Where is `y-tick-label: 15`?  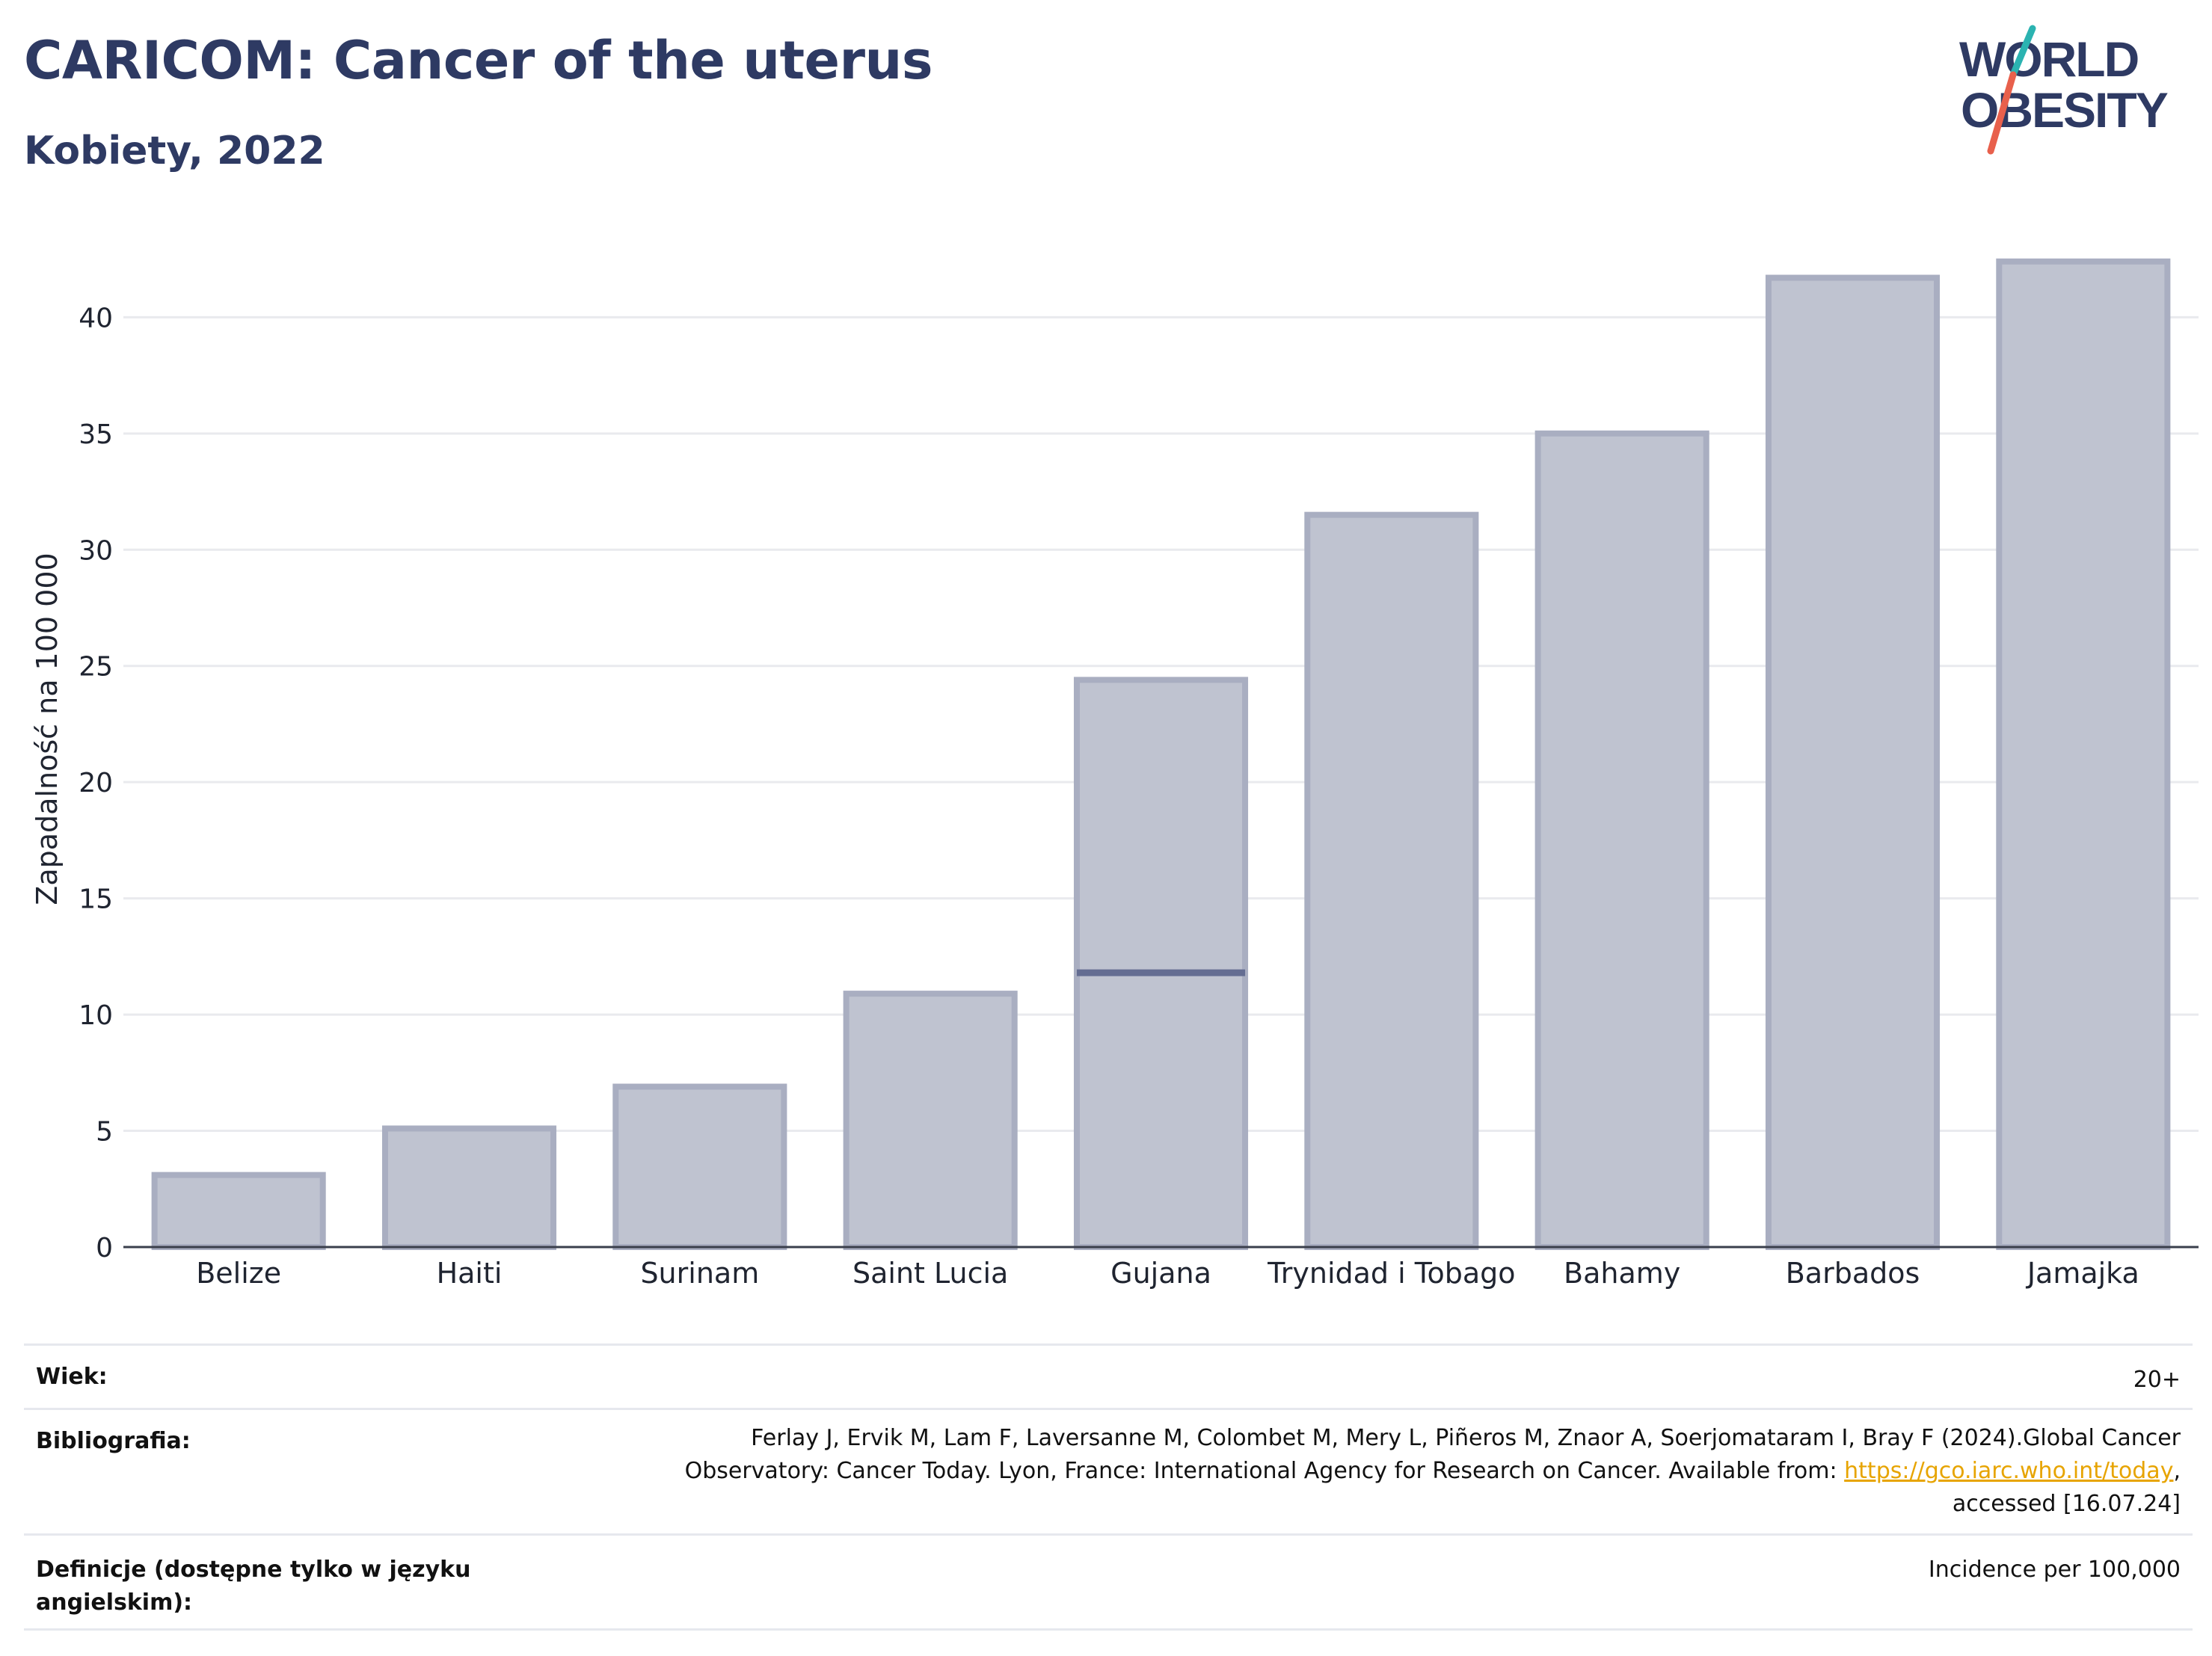 y-tick-label: 15 is located at coordinates (96, 899).